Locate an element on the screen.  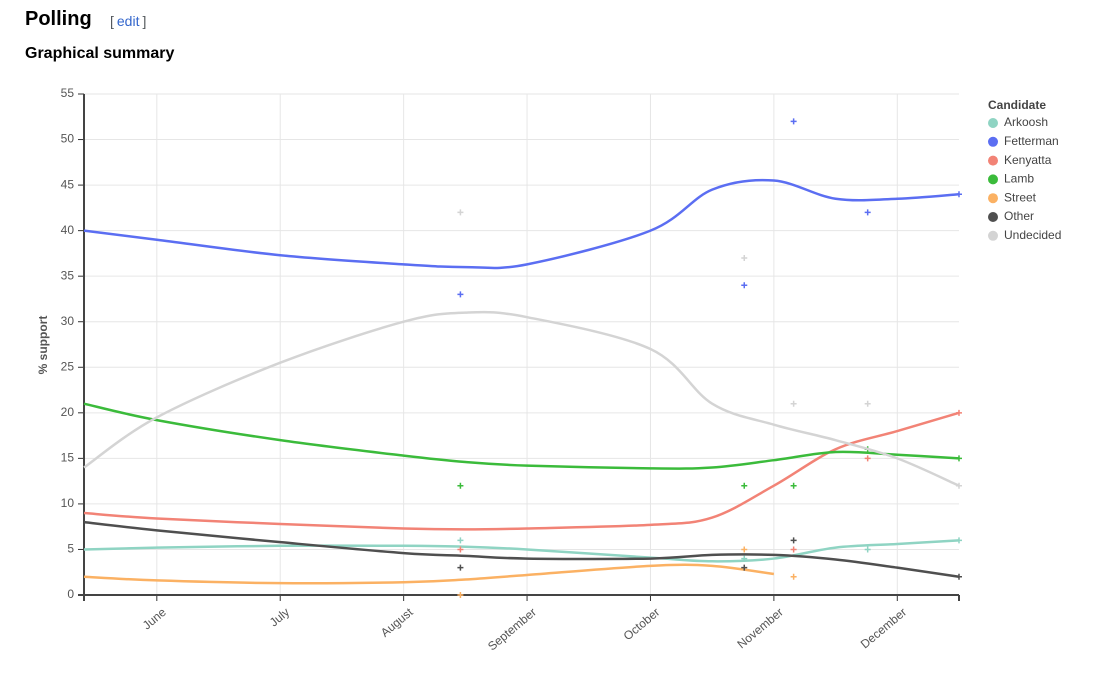
legend-label: Undecided is located at coordinates (1032, 235).